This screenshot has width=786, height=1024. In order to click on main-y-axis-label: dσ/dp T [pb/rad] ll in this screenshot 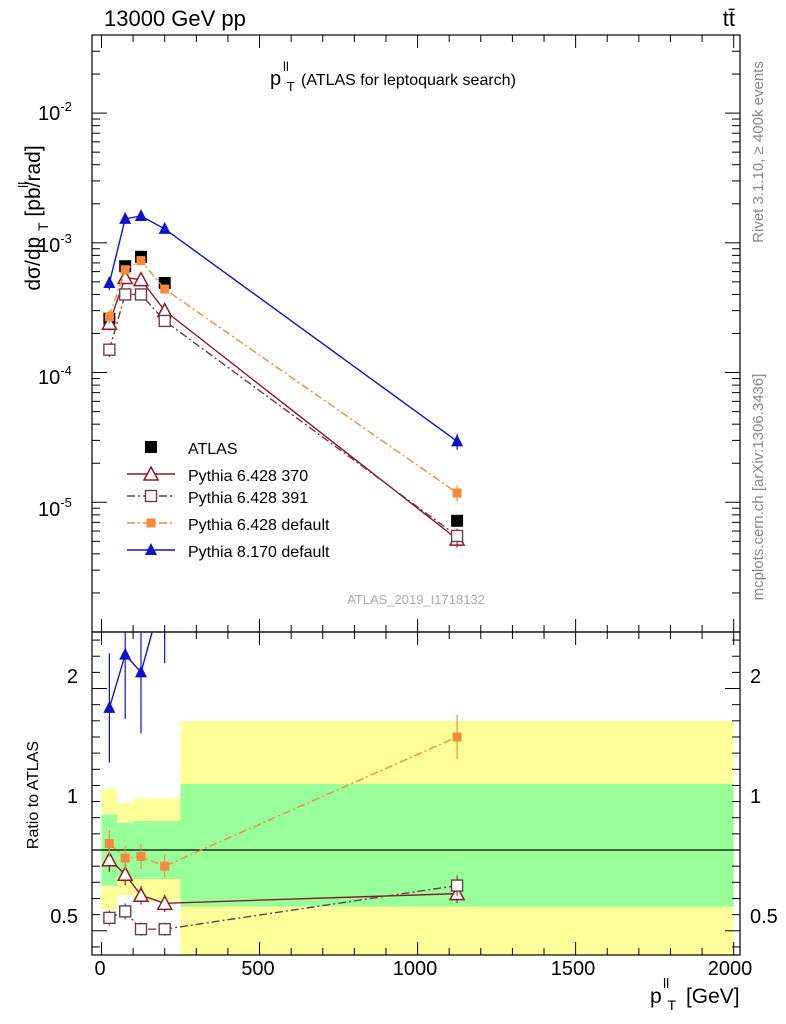, I will do `click(34, 217)`.